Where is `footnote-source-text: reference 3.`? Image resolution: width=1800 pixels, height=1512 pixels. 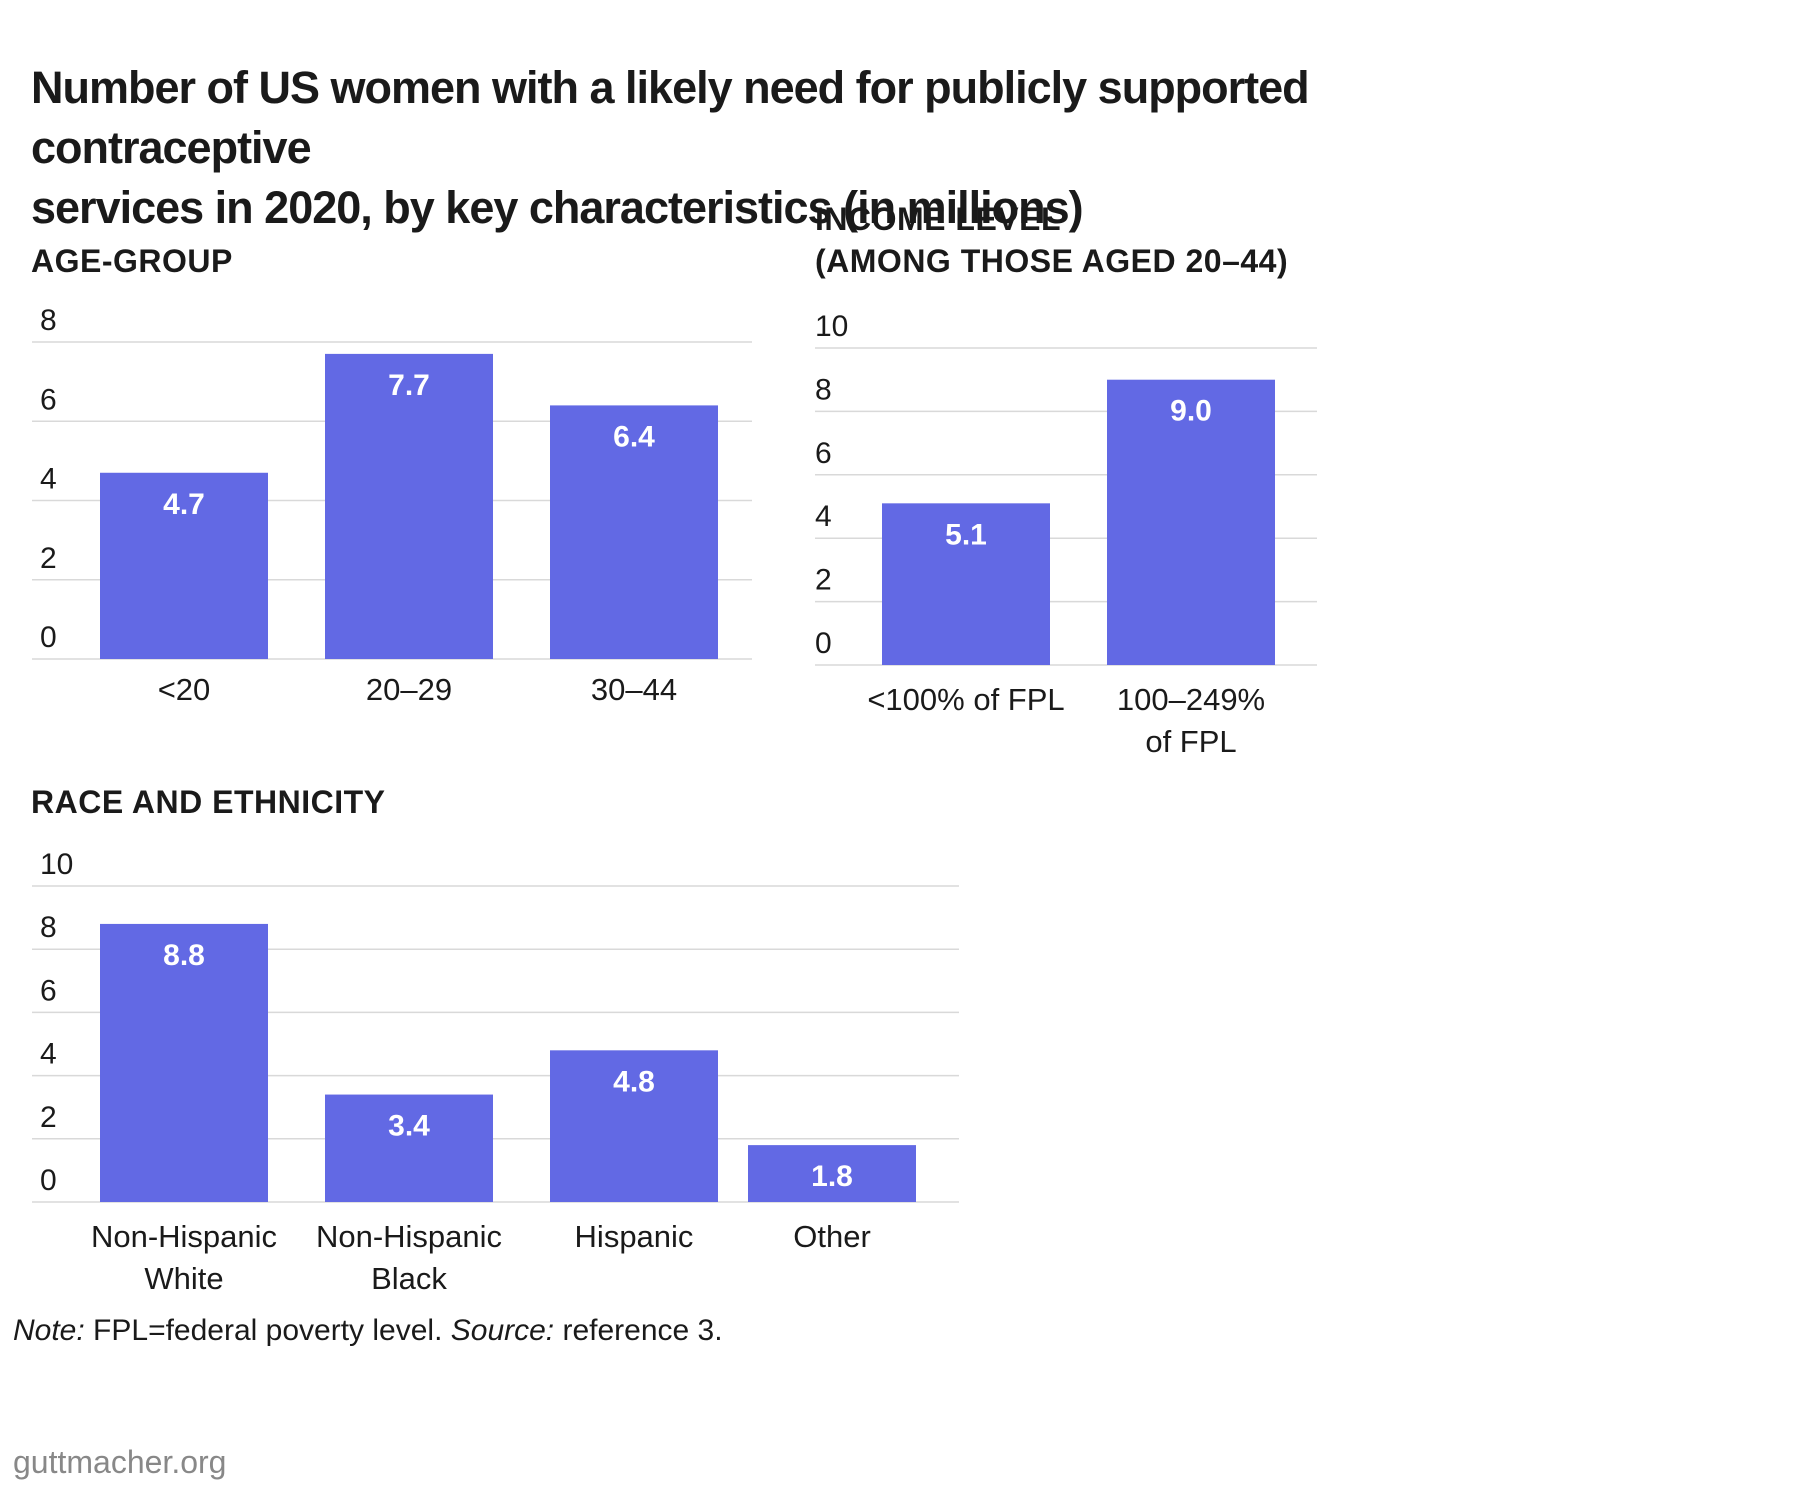 footnote-source-text: reference 3. is located at coordinates (638, 1330).